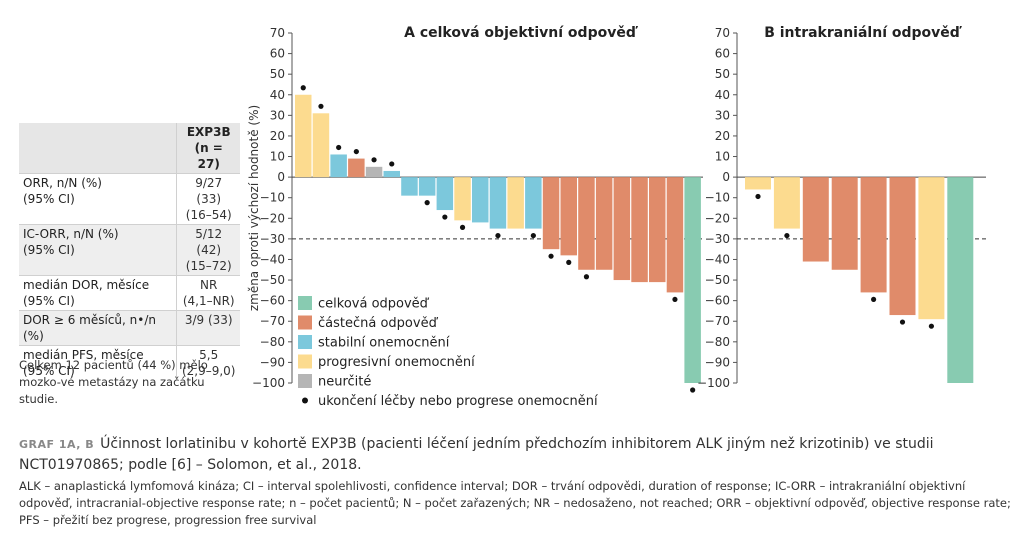 The width and height of the screenshot is (1026, 543). What do you see at coordinates (83, 355) in the screenshot?
I see `row-label-text: medián PFS, měsíce` at bounding box center [83, 355].